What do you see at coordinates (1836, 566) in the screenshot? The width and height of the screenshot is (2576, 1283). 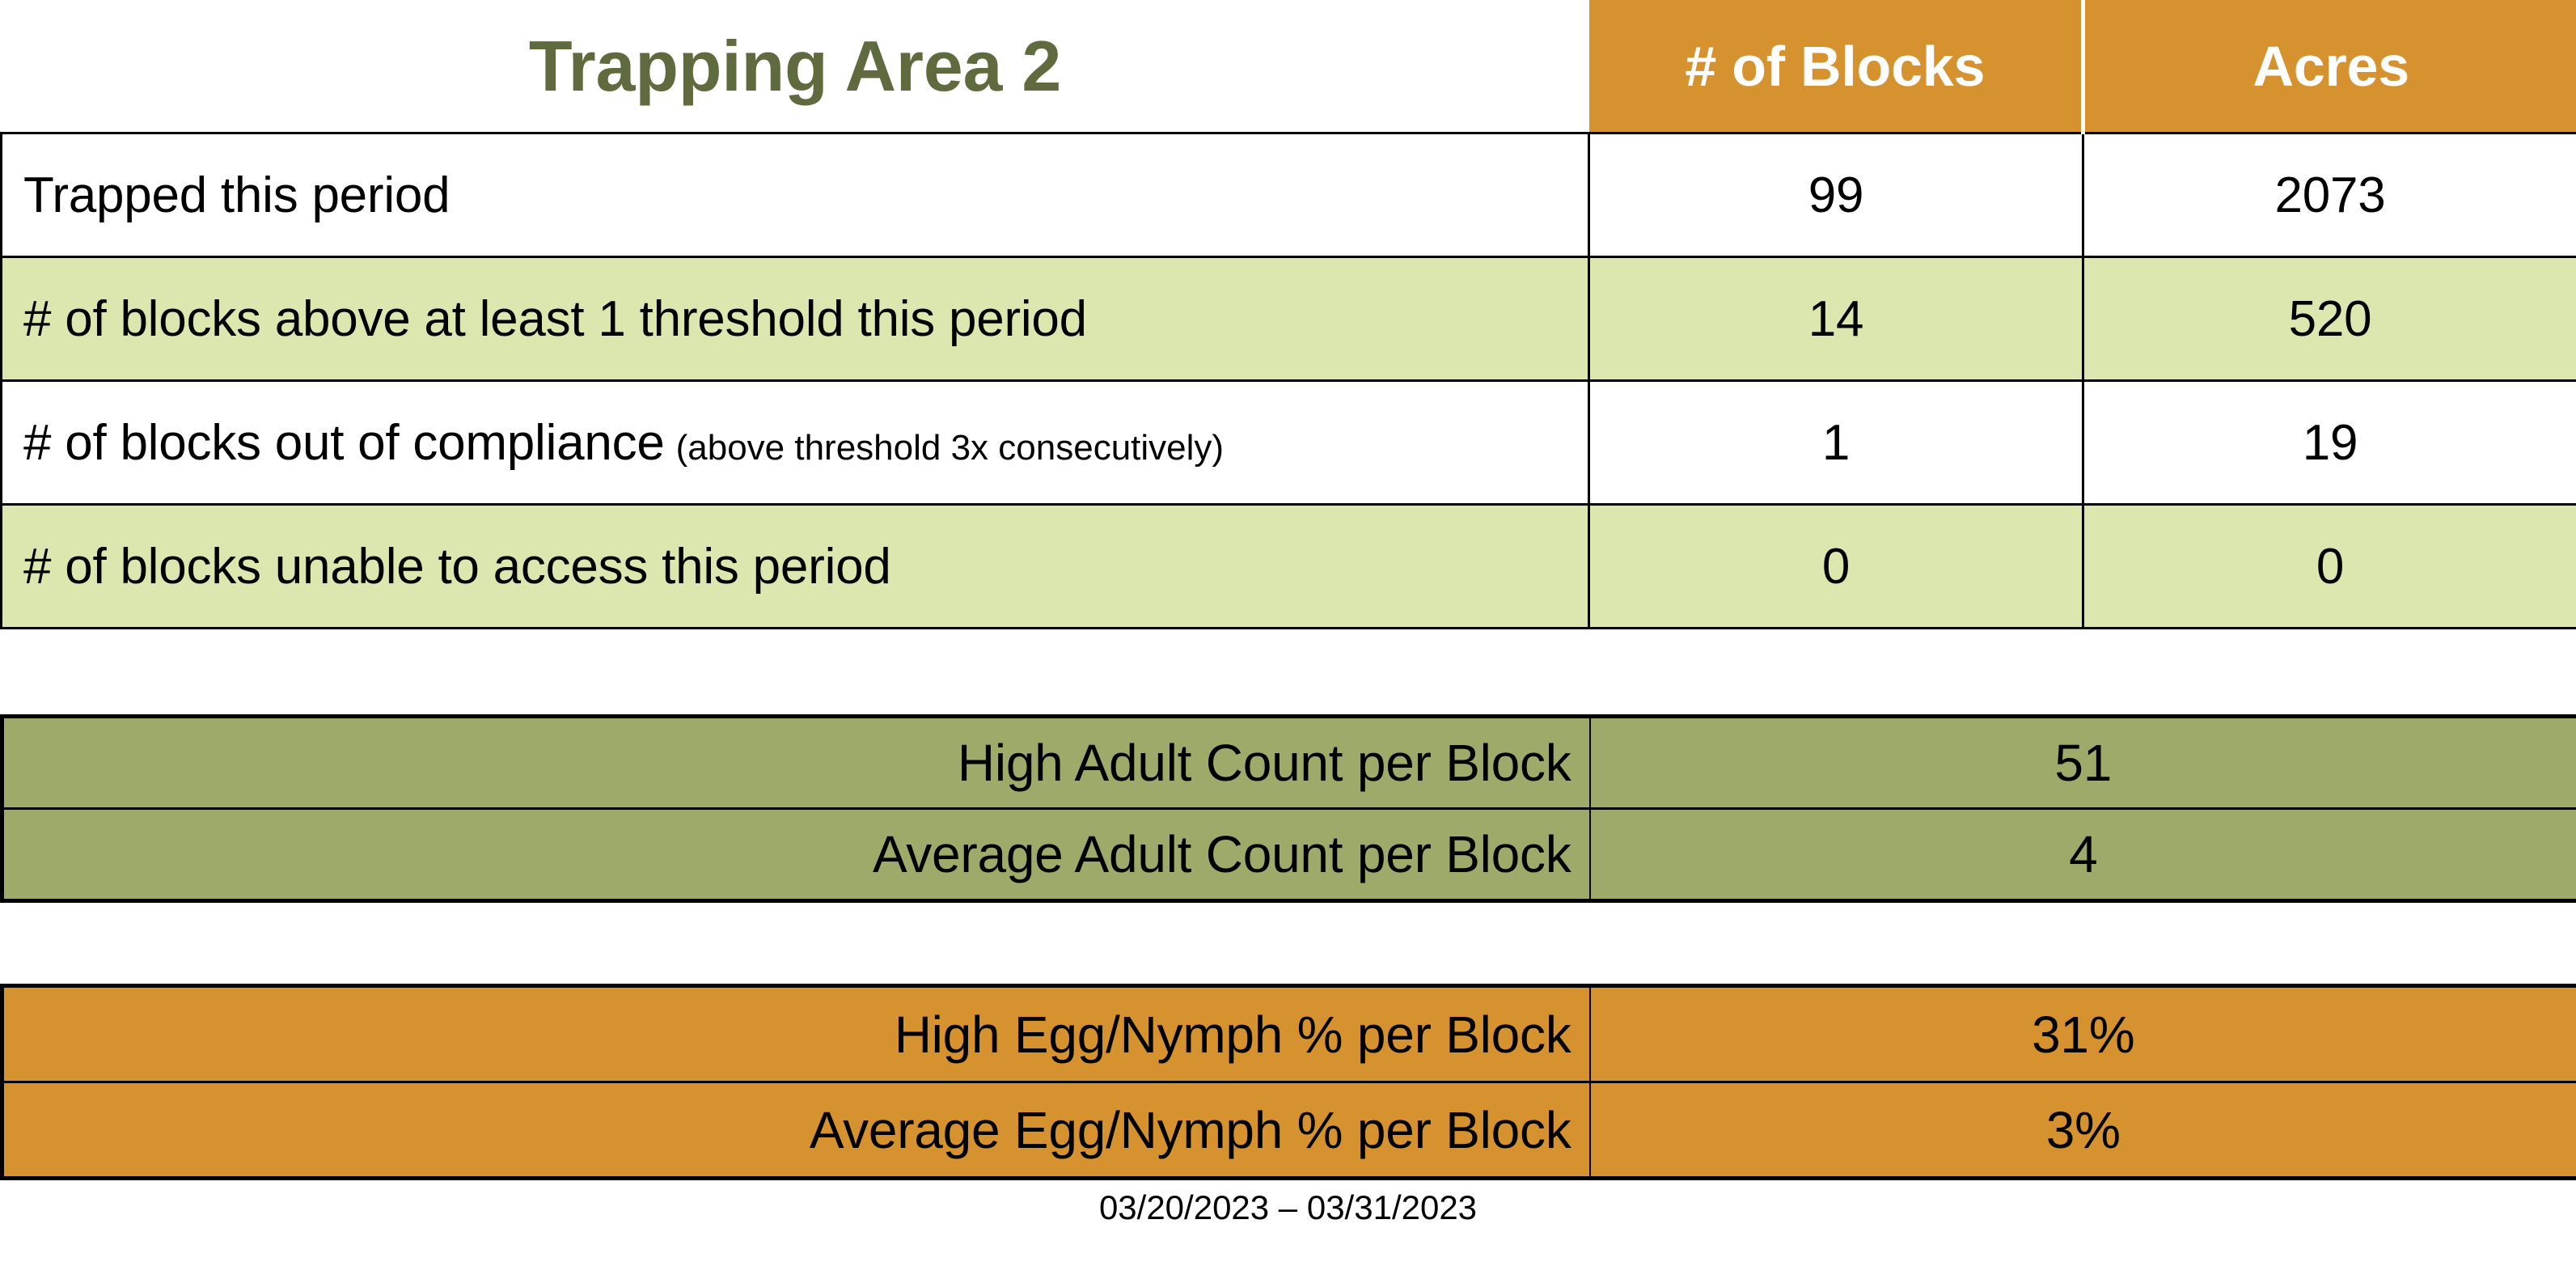 I see `blocks-value: 0` at bounding box center [1836, 566].